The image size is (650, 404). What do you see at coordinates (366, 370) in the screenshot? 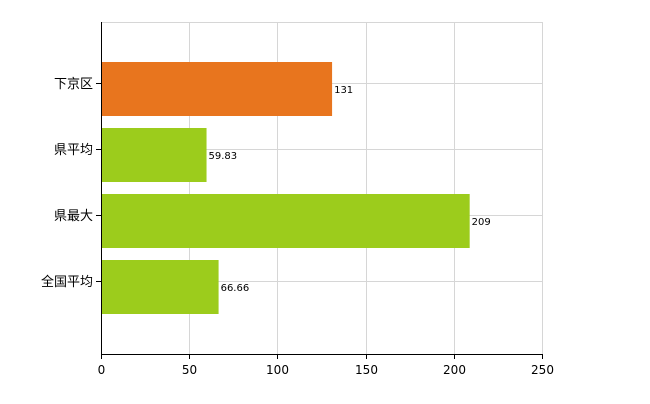
I see `x-tick-label: 150` at bounding box center [366, 370].